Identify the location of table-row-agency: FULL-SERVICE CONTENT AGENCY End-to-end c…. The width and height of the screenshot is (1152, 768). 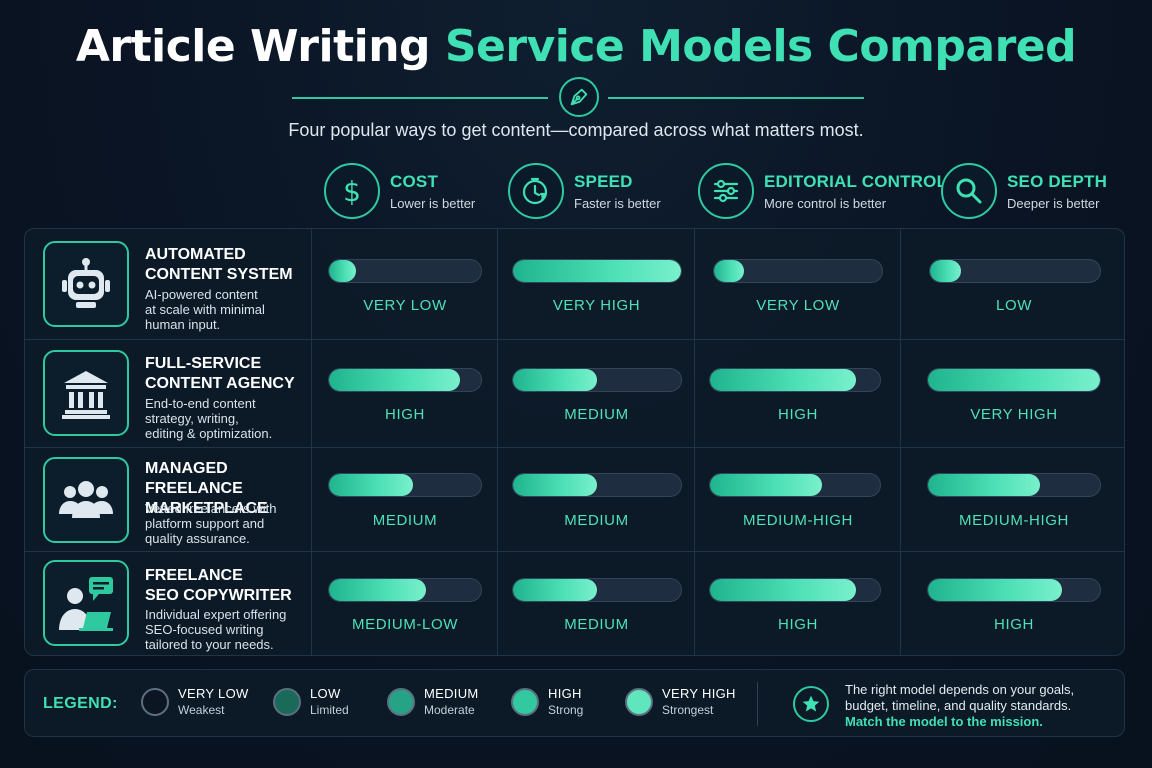
(574, 393).